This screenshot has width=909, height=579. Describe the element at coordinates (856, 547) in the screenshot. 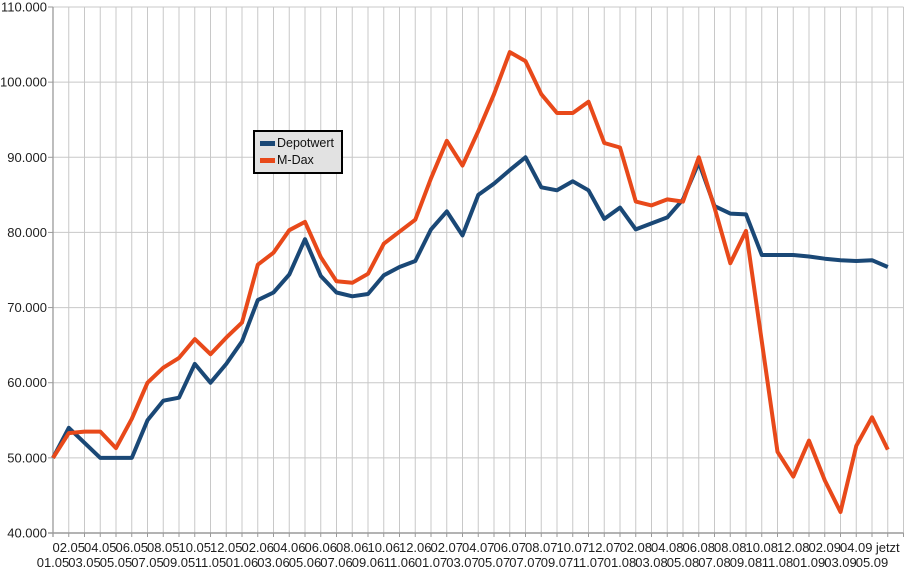

I see `x-tick-label: 04.09` at that location.